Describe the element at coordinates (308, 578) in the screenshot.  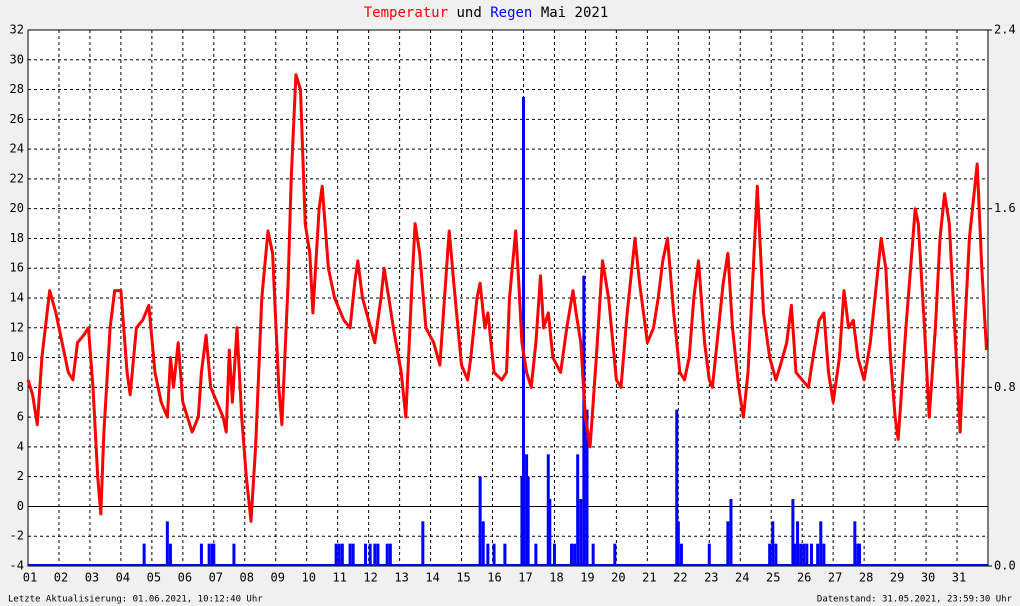
I see `x-tick-label: 10` at that location.